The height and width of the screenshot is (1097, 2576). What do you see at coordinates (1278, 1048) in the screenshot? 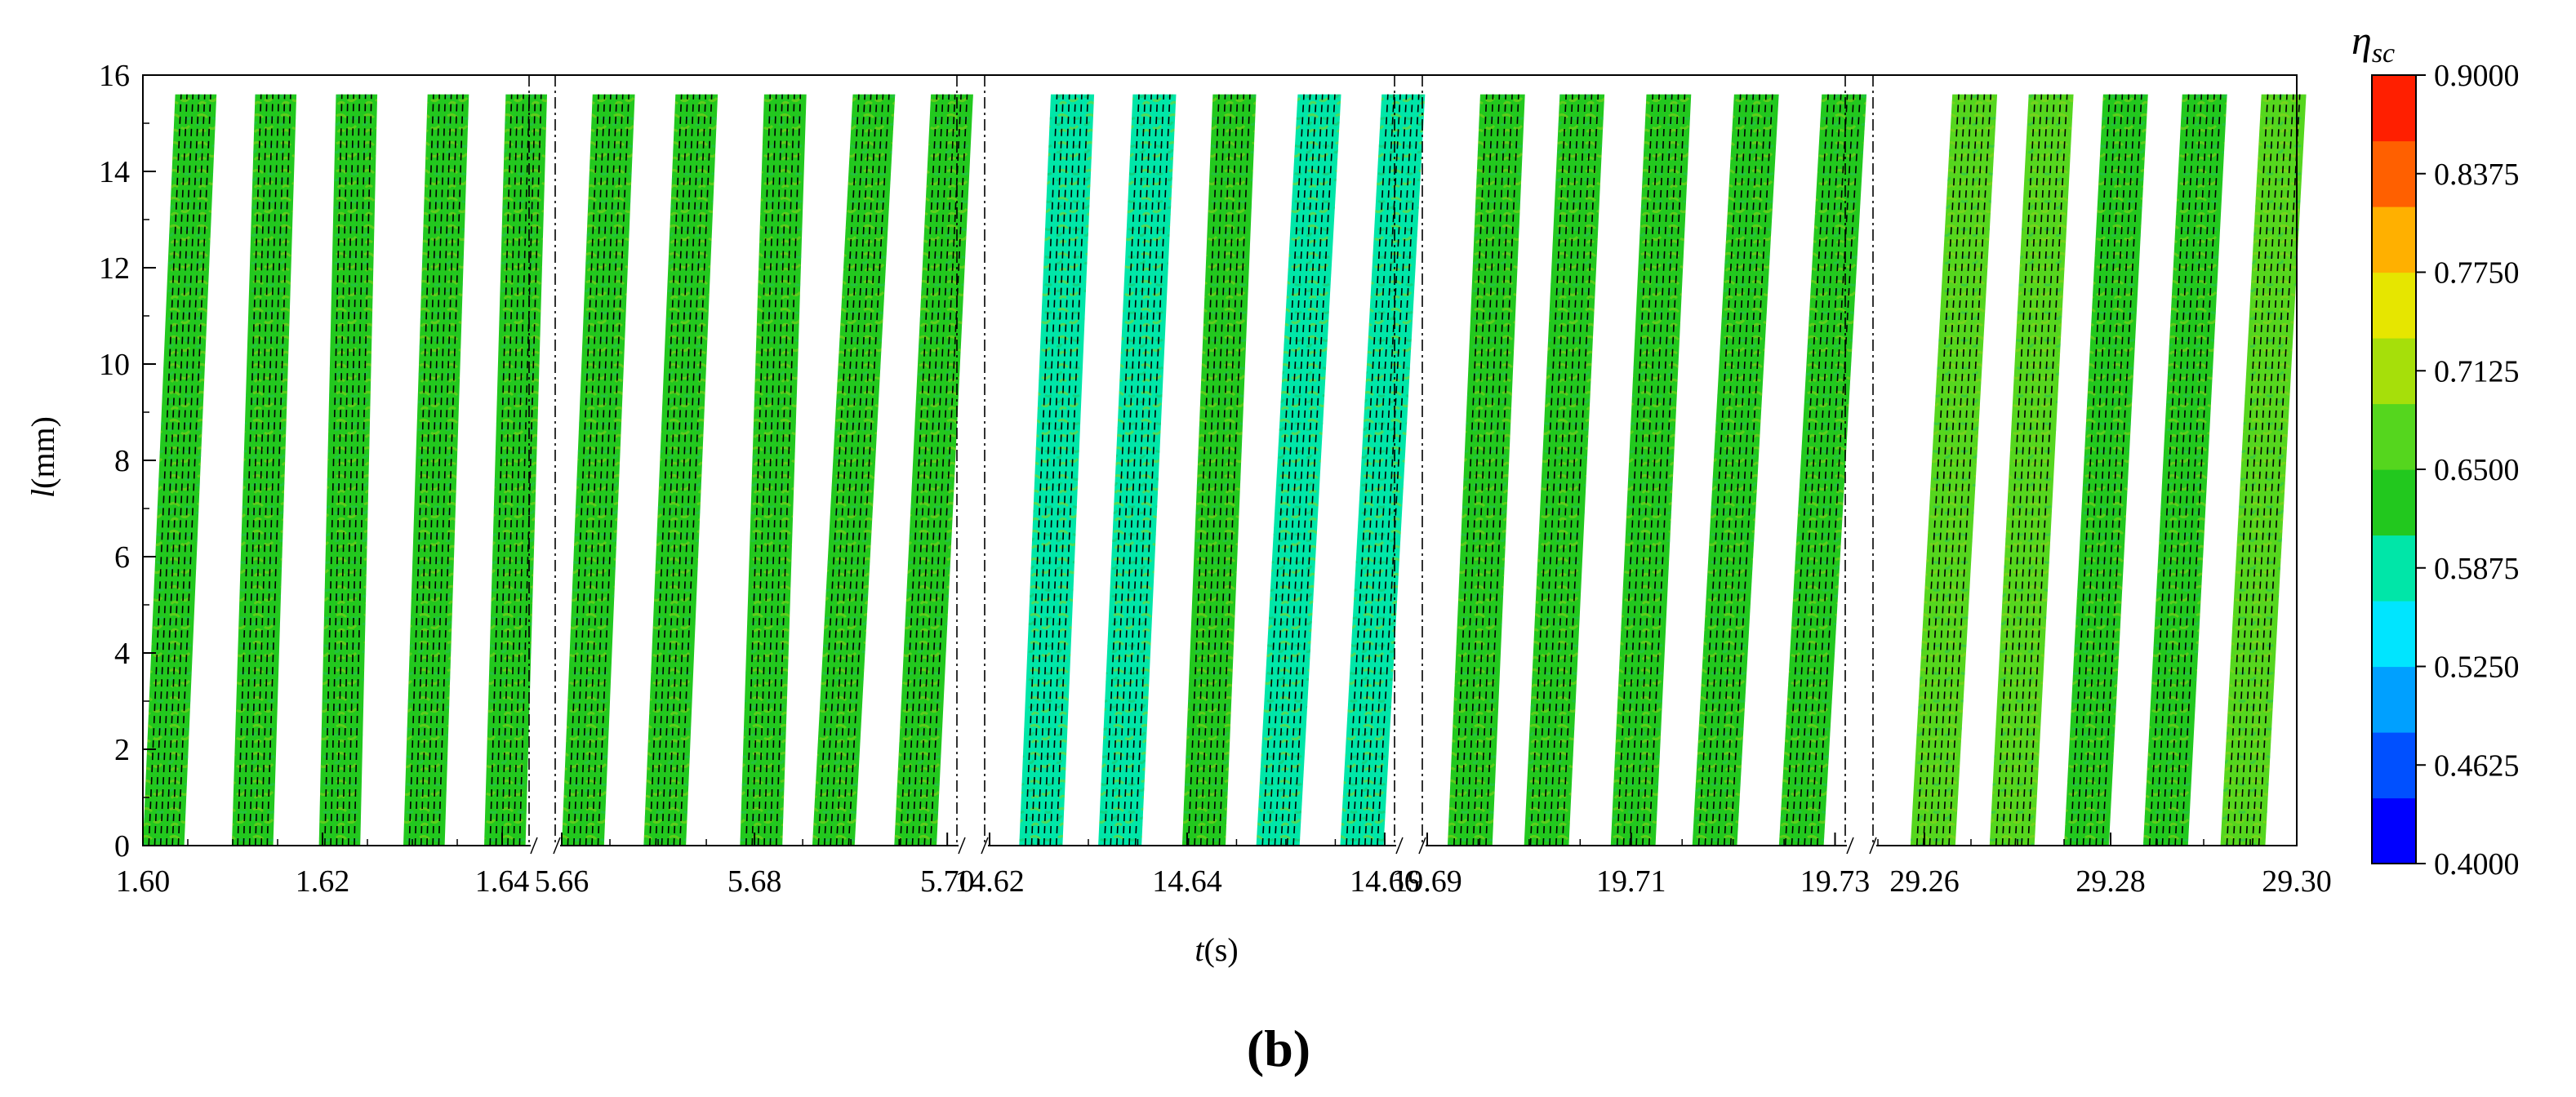
I see `panel-label: (b)` at bounding box center [1278, 1048].